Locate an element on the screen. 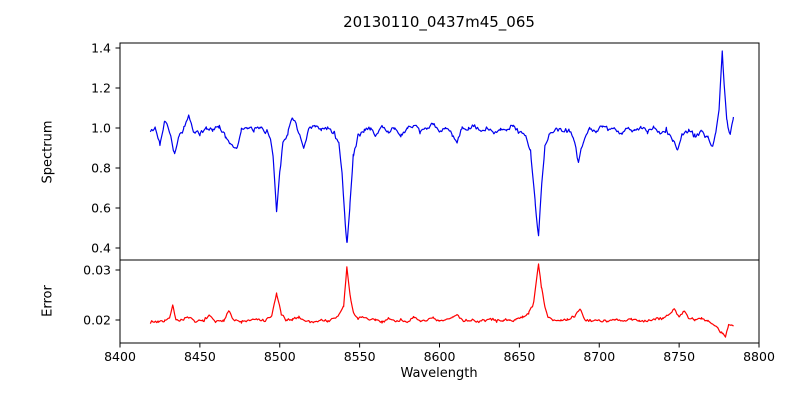 The width and height of the screenshot is (800, 400). y-tick-label: 1.4 is located at coordinates (101, 47).